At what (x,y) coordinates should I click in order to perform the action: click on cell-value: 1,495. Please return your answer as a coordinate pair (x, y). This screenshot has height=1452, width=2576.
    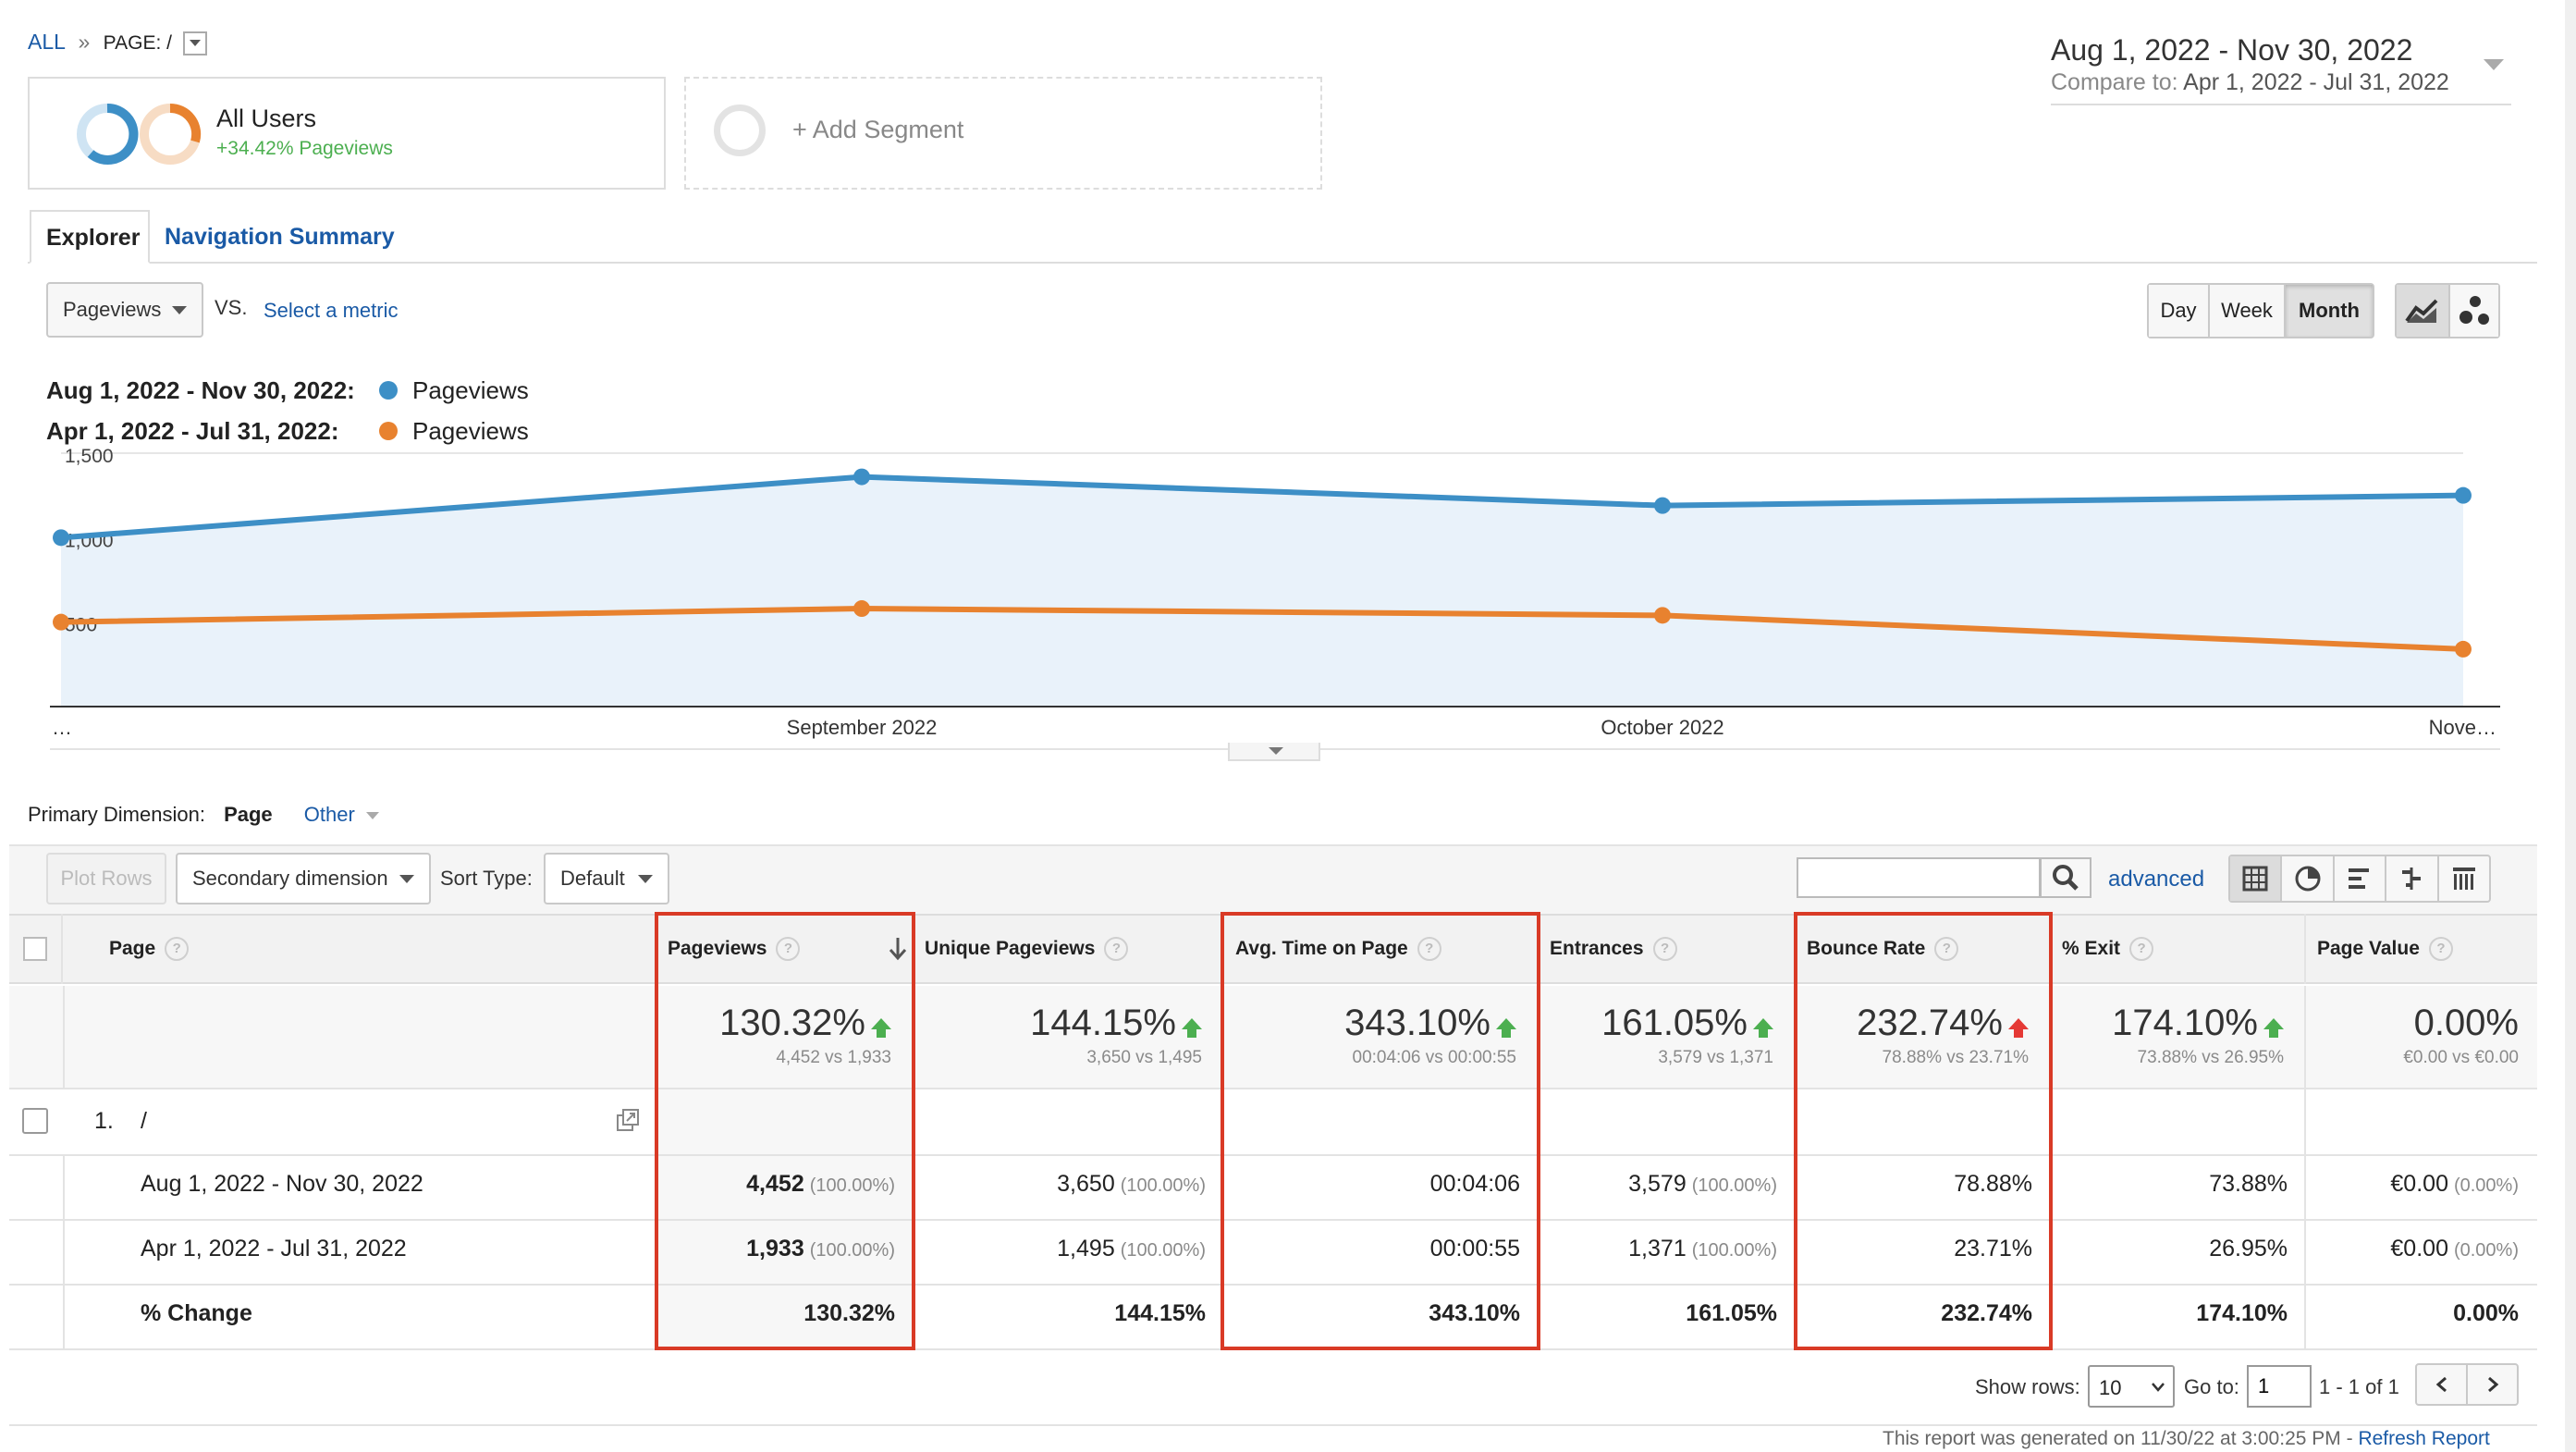
    Looking at the image, I should click on (1086, 1248).